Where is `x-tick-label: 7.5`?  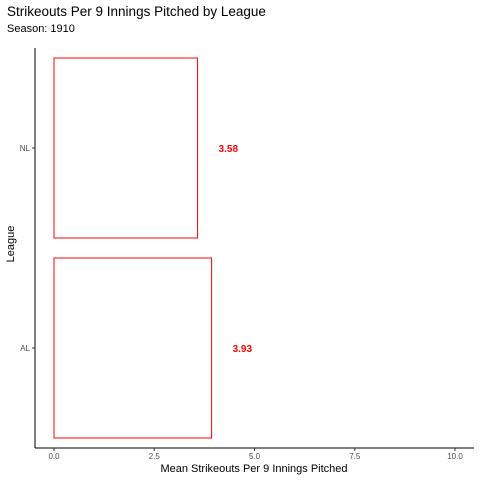
x-tick-label: 7.5 is located at coordinates (355, 456).